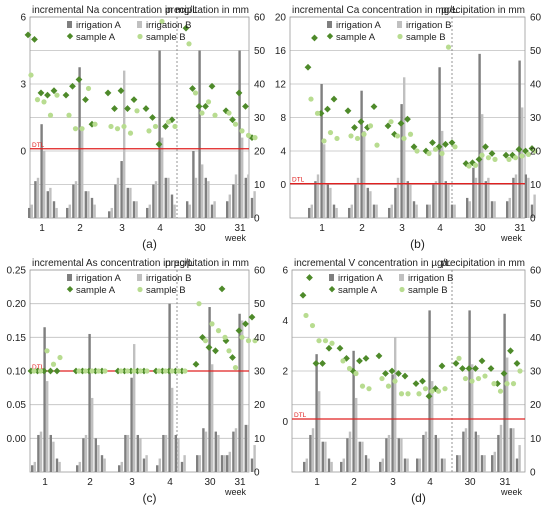  Describe the element at coordinates (210, 482) in the screenshot. I see `category-label: 30` at that location.